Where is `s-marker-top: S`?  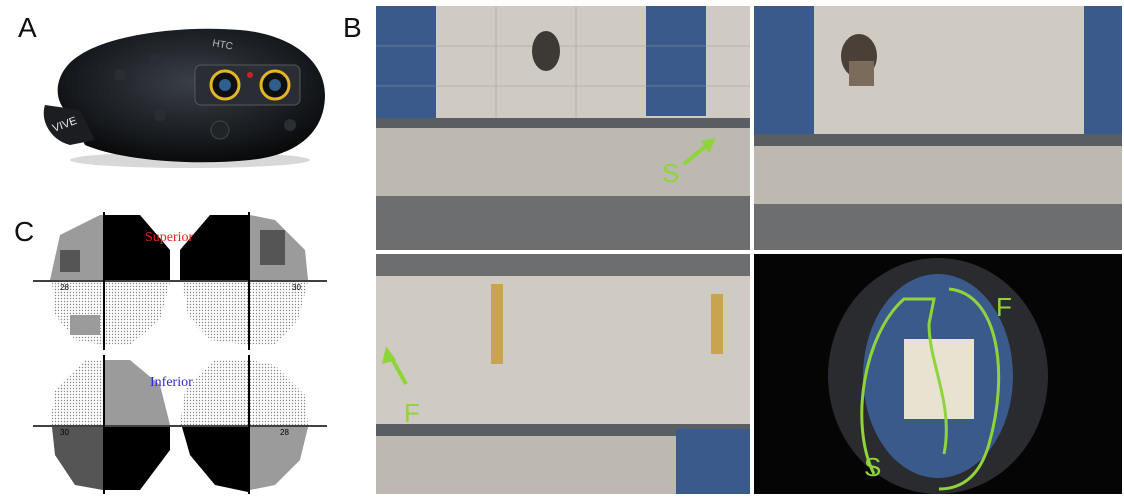
s-marker-top: S is located at coordinates (689, 163).